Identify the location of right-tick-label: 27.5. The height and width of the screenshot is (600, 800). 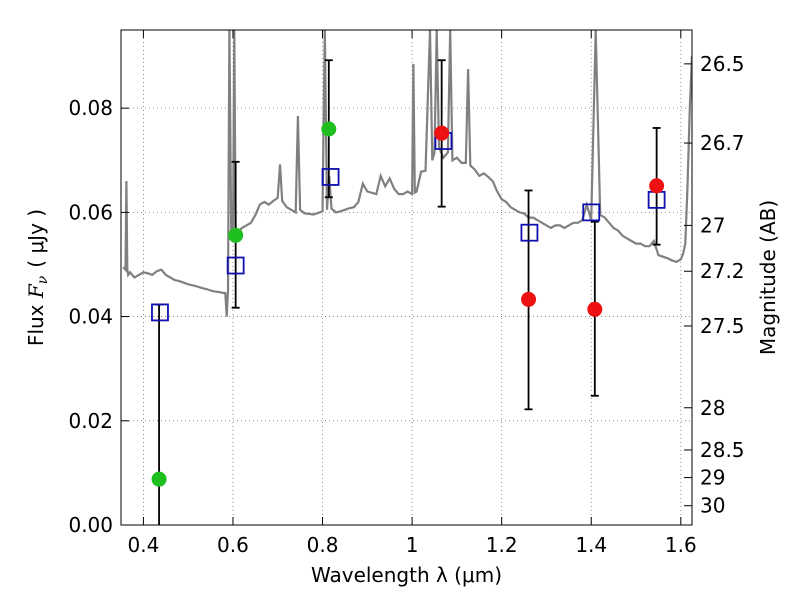
(722, 326).